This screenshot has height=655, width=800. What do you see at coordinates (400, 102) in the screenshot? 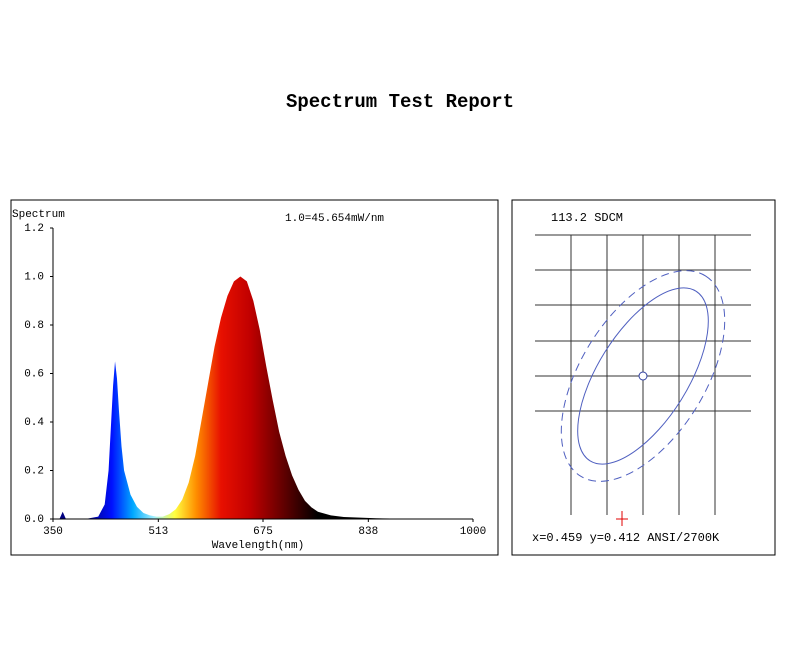
I see `report-title: Spectrum Test Report` at bounding box center [400, 102].